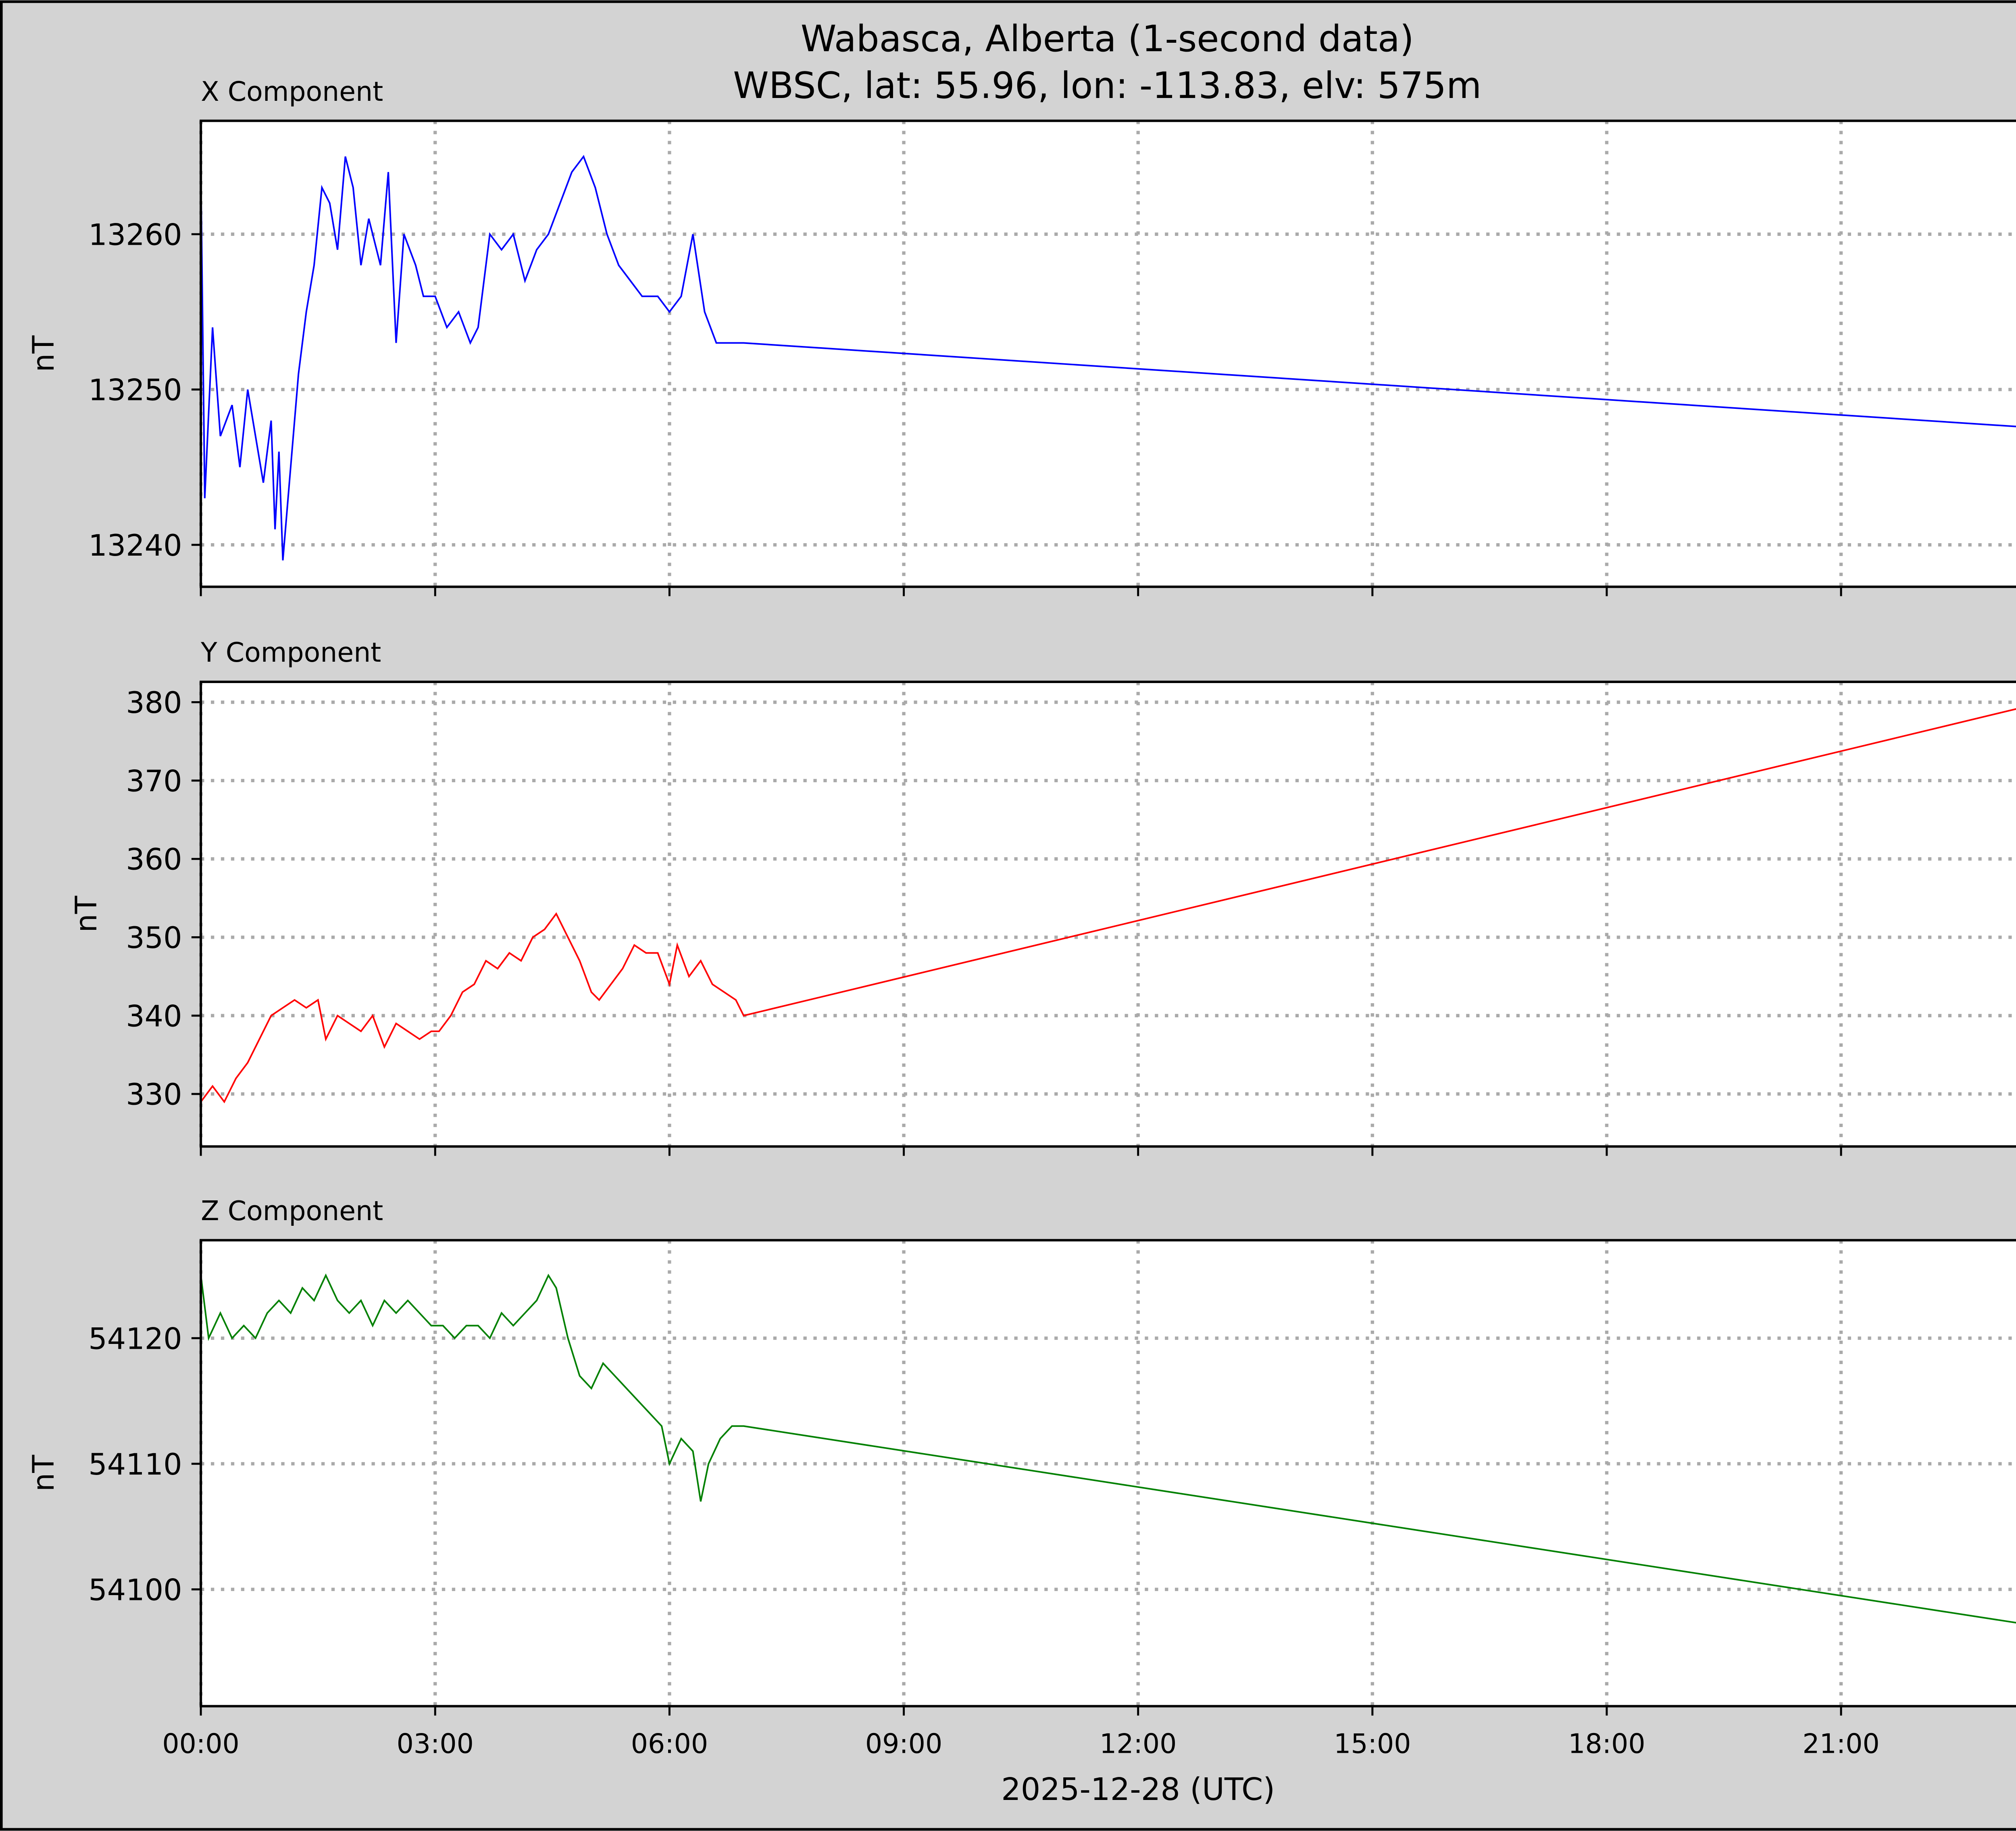 The height and width of the screenshot is (1831, 2016). What do you see at coordinates (435, 1744) in the screenshot?
I see `x-tick-label: 03:00` at bounding box center [435, 1744].